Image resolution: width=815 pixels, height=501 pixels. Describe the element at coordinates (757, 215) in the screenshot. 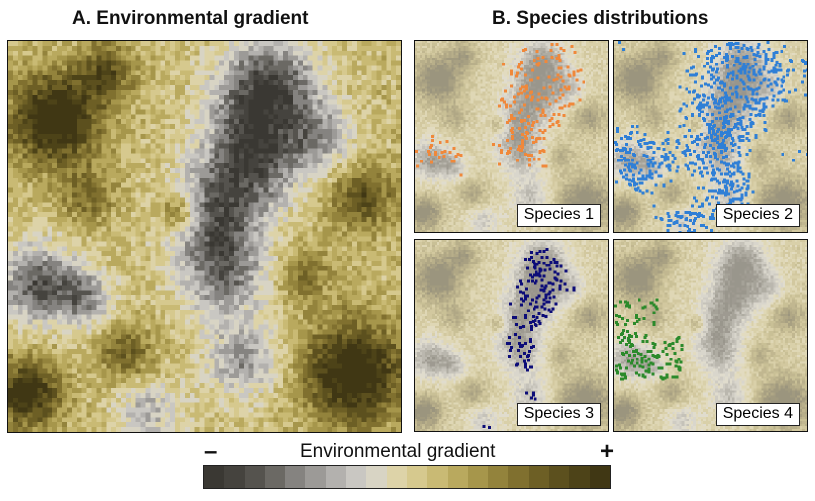

I see `species-2-label: Species 2` at that location.